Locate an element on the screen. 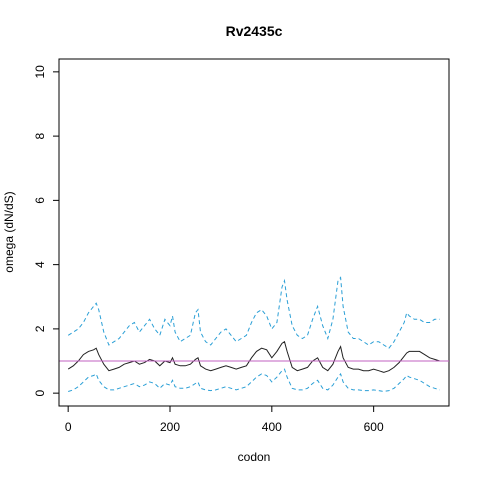  series-line-estimate is located at coordinates (253, 356).